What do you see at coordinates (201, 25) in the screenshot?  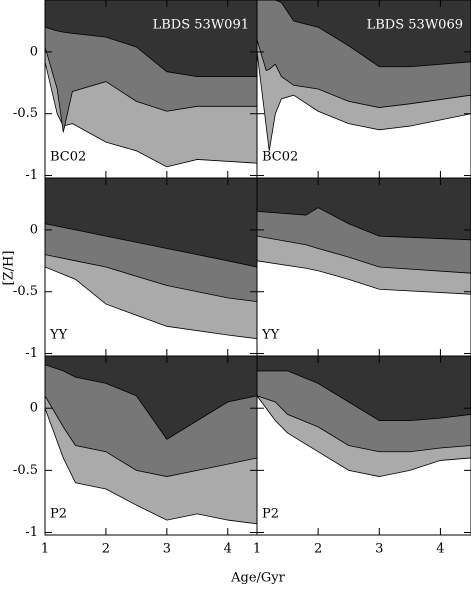 I see `panel-title: LBDS 53W091` at bounding box center [201, 25].